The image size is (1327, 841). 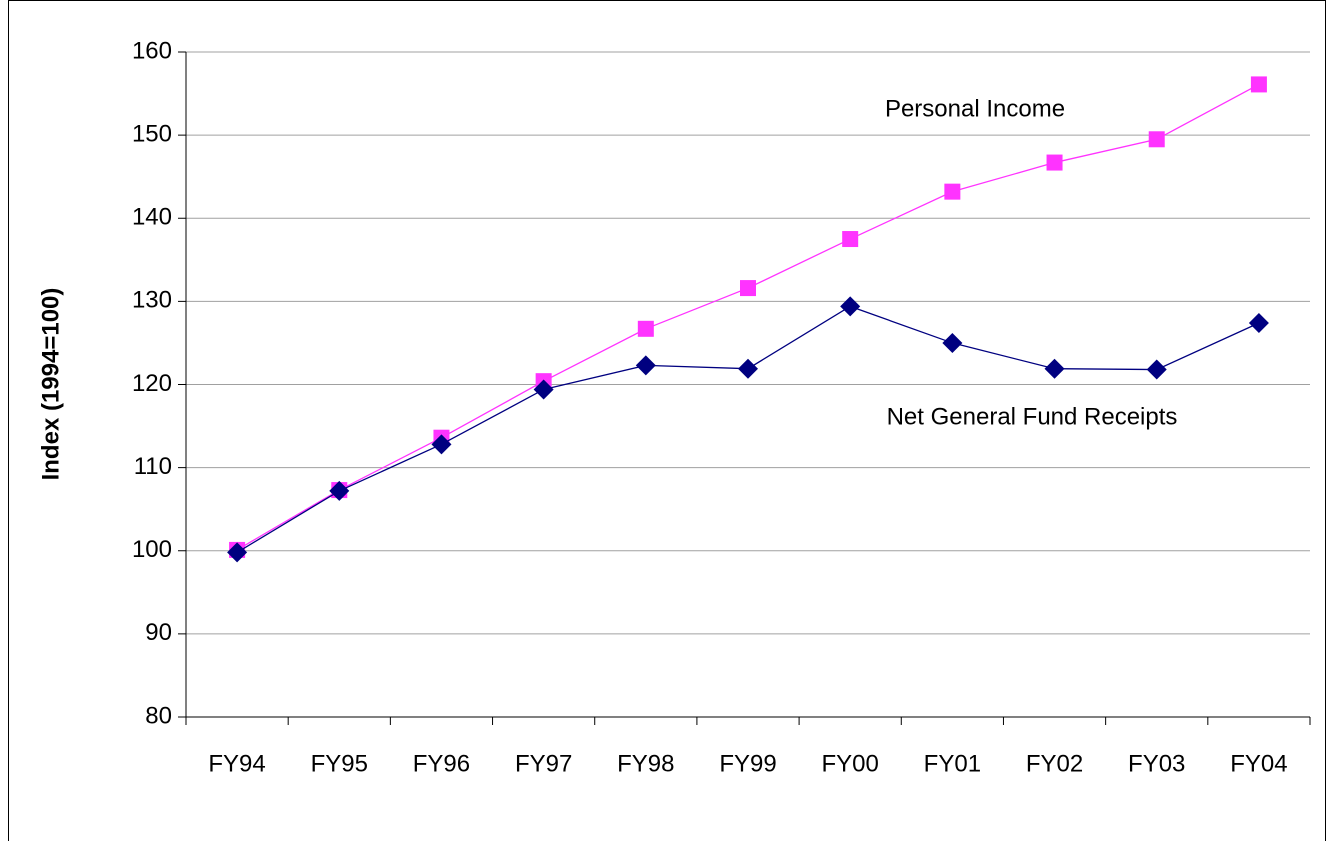 What do you see at coordinates (1054, 763) in the screenshot?
I see `x-tick-label: FY02` at bounding box center [1054, 763].